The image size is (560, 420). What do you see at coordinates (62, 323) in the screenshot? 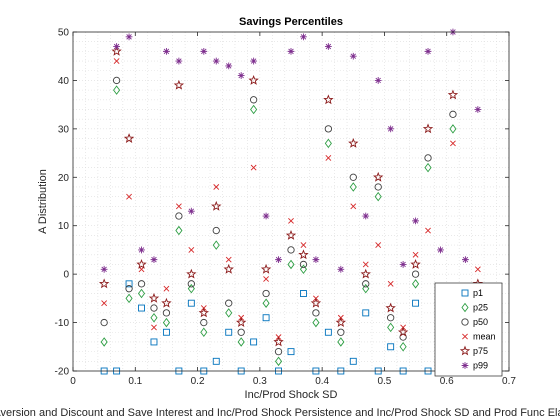
I see `y-tick-label: -10` at bounding box center [62, 323].